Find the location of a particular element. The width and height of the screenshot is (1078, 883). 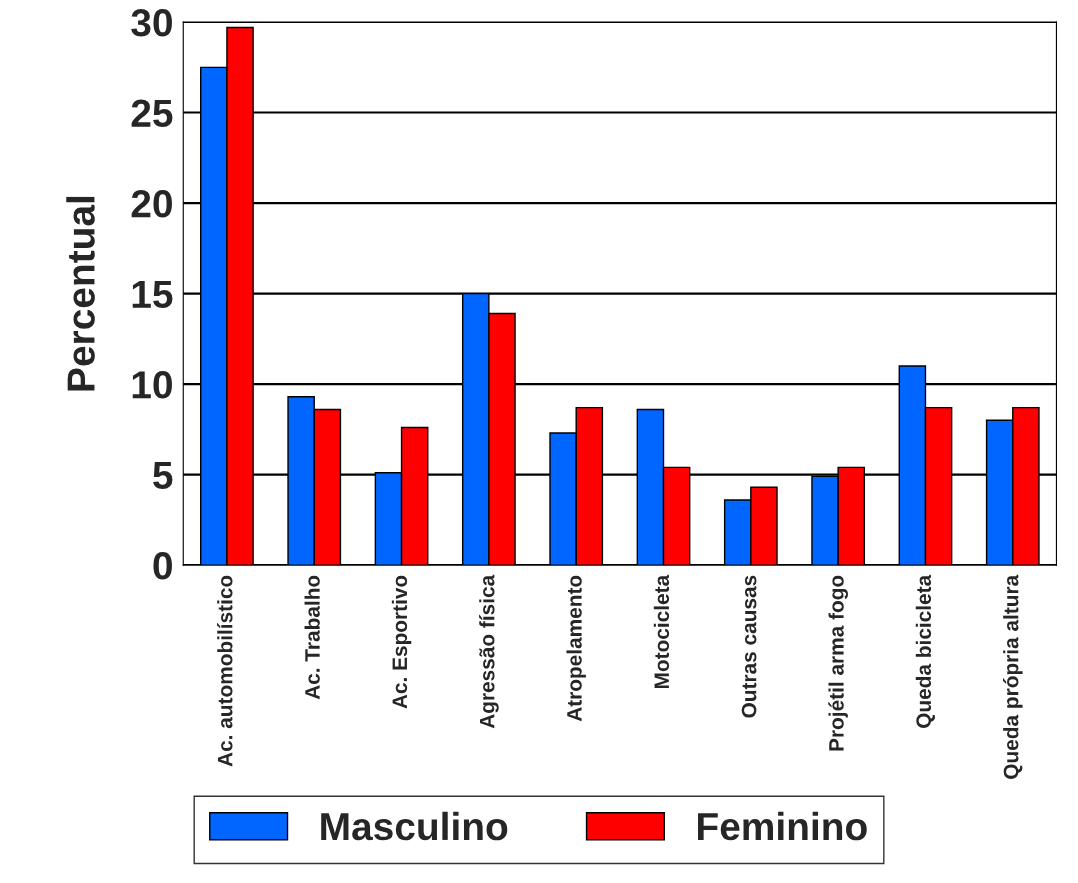

x-tick-label: Queda própria altura is located at coordinates (1012, 676).